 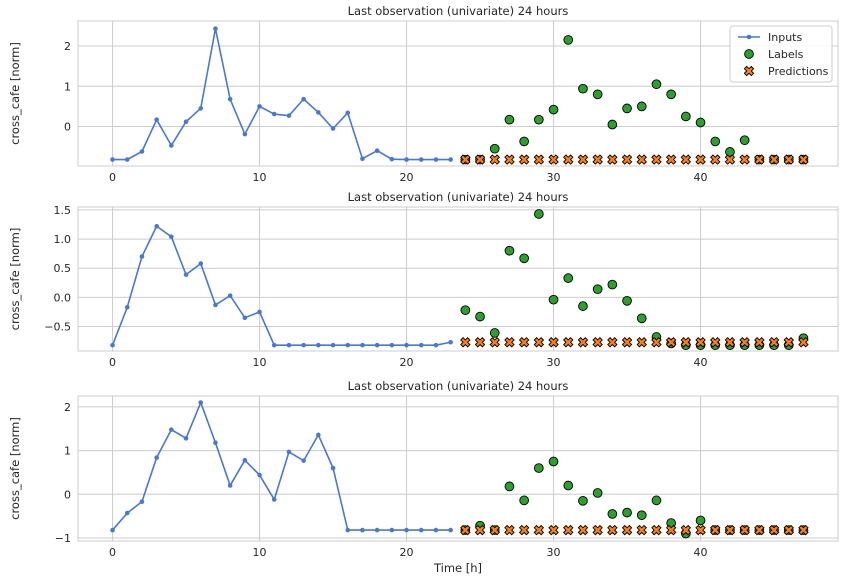 What do you see at coordinates (15, 93) in the screenshot?
I see `y-axis-label: cross_cafe [norm]` at bounding box center [15, 93].